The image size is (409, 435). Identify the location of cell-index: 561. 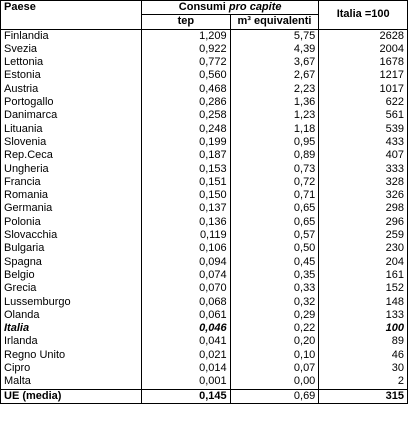
(363, 116).